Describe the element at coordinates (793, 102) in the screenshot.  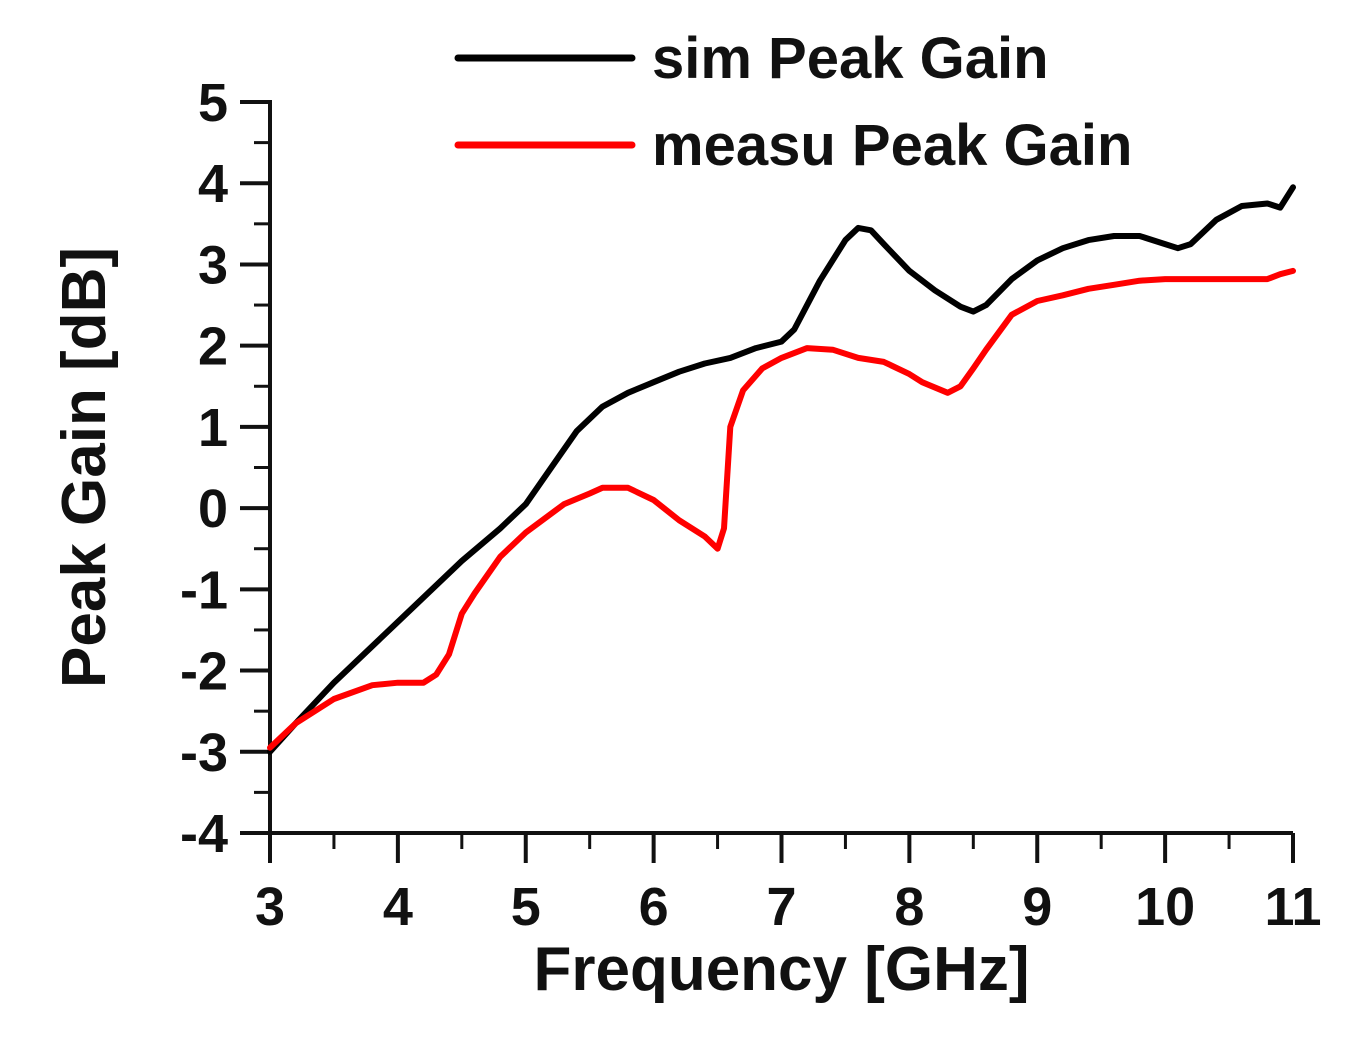
I see `legend: sim Peak Gain measu Peak Gain` at that location.